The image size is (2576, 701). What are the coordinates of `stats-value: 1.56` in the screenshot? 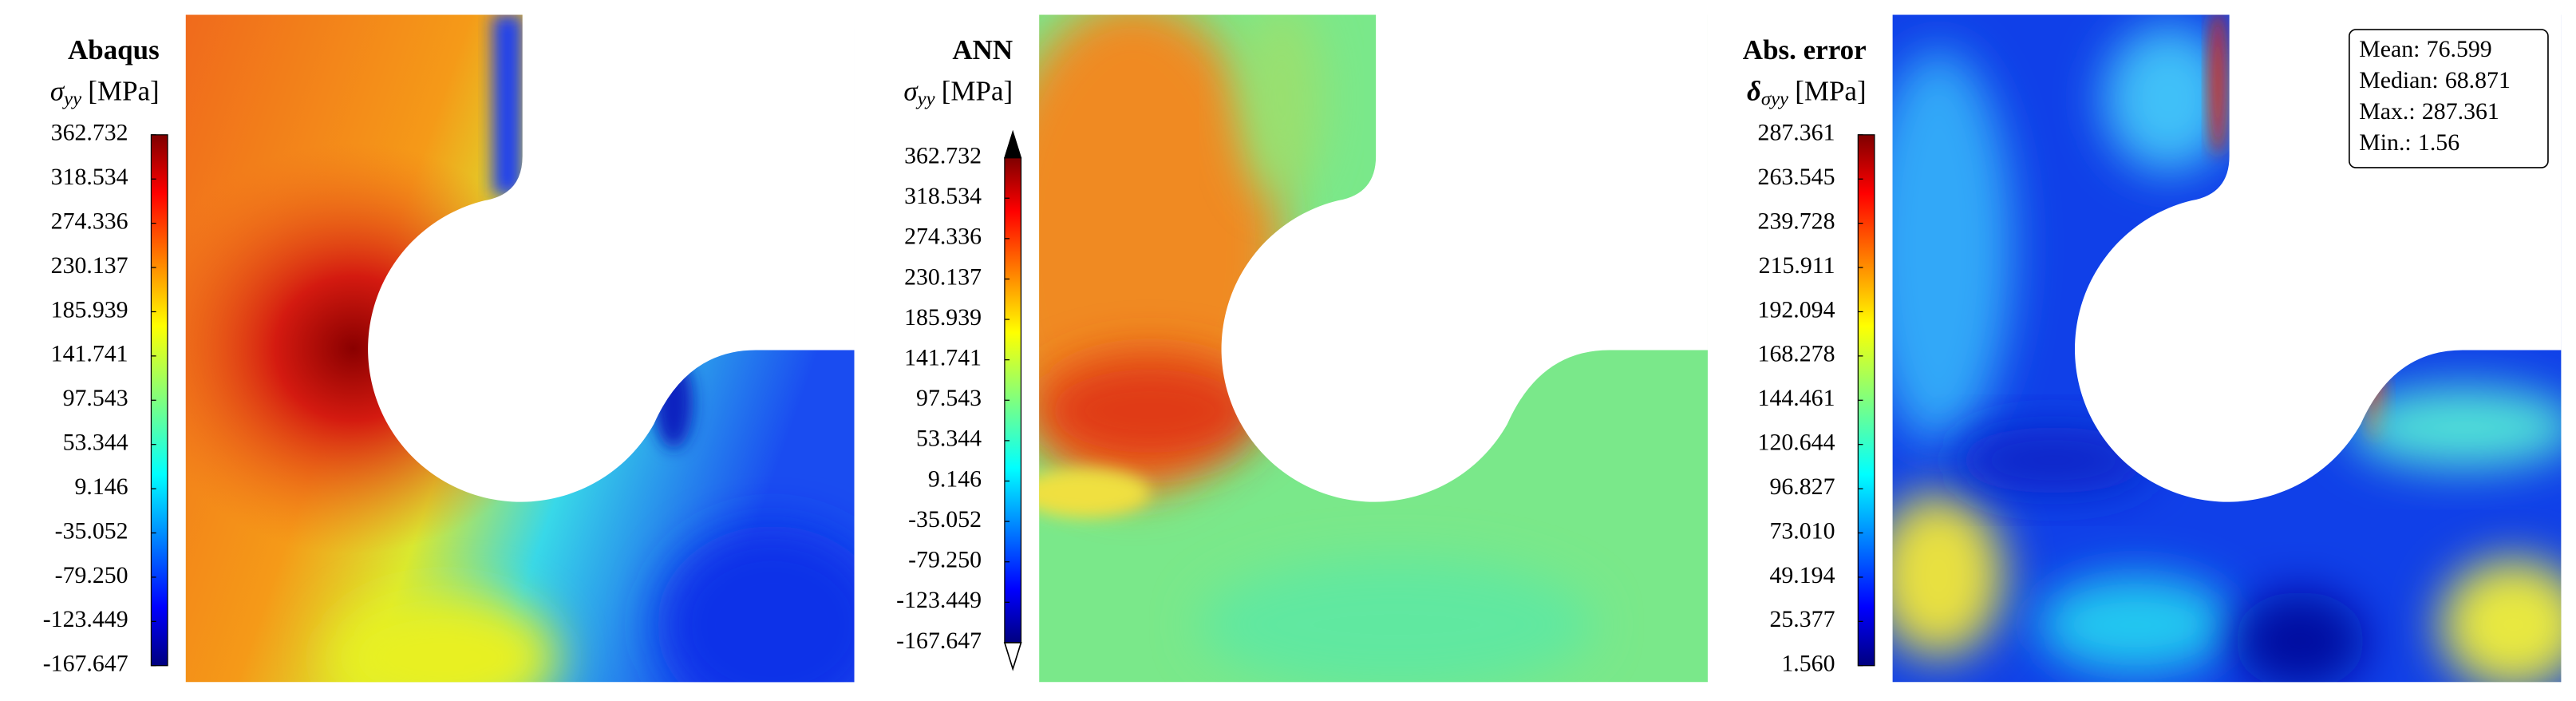 It's located at (2438, 142).